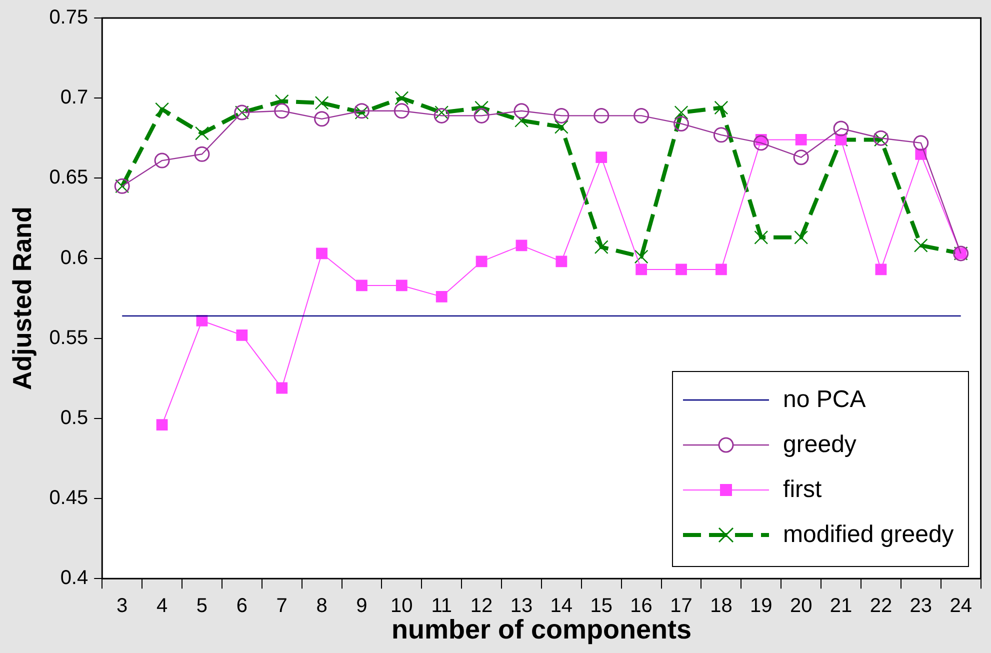  I want to click on x-tick-label: 9, so click(362, 606).